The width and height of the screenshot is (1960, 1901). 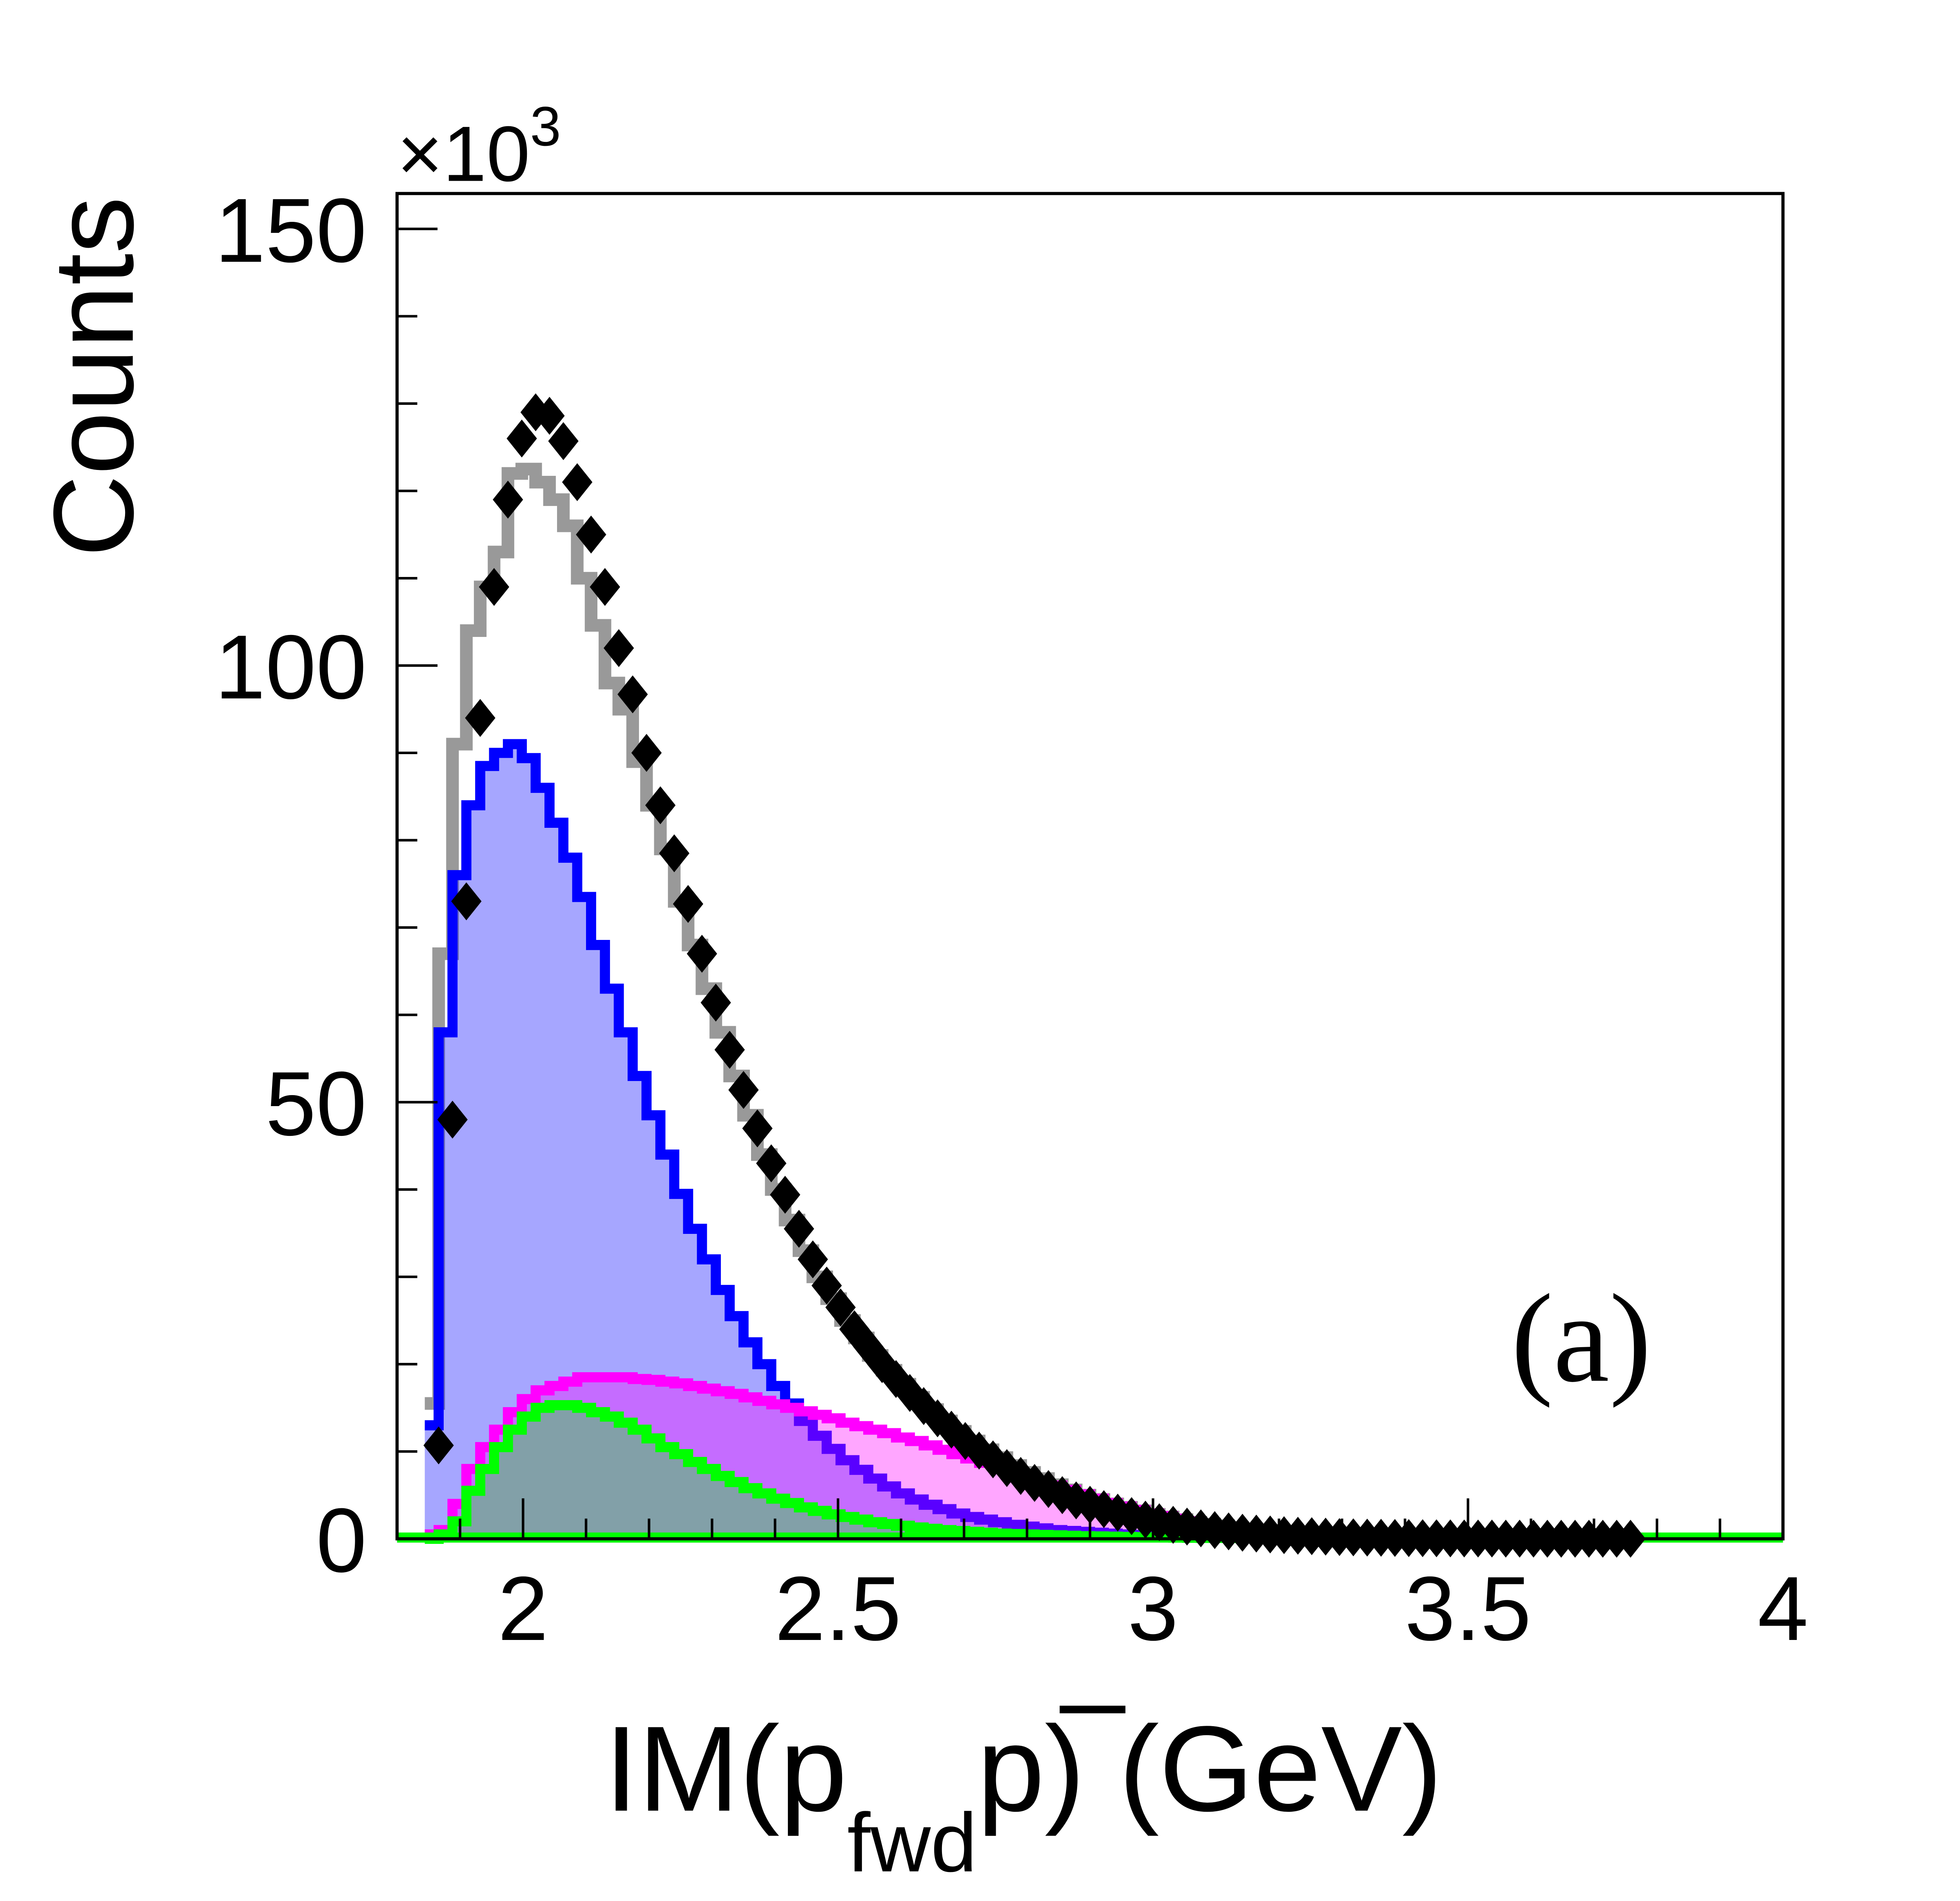 I want to click on x-label-subscript: fwd, so click(x=912, y=1843).